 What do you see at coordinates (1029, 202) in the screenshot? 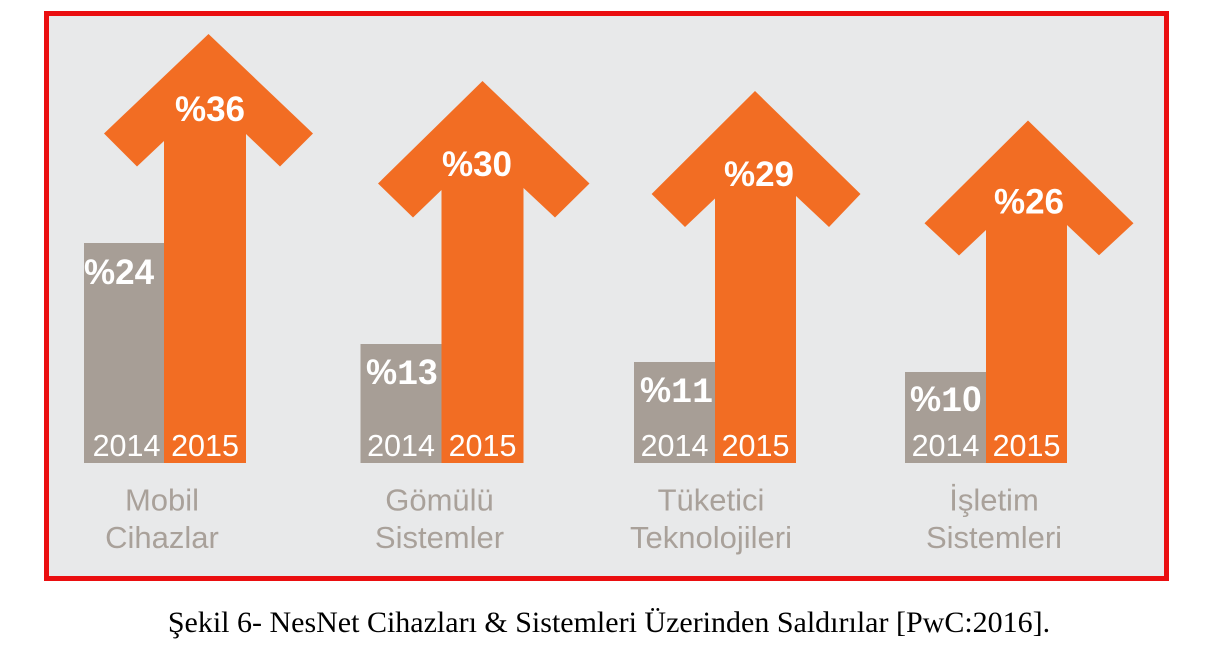
I see `svg-text: %26` at bounding box center [1029, 202].